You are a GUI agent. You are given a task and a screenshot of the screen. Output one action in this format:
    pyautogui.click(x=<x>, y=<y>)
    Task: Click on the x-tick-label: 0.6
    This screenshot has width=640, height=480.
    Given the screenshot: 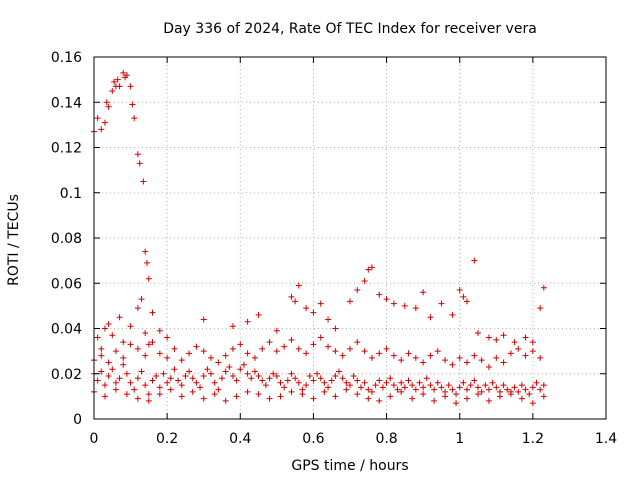 What is the action you would take?
    pyautogui.click(x=313, y=439)
    